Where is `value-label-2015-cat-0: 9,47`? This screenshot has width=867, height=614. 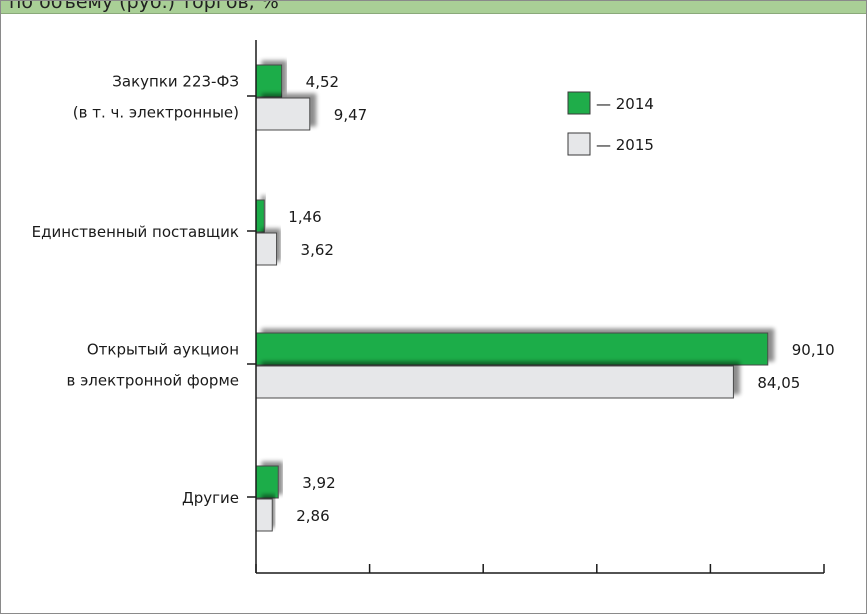
value-label-2015-cat-0: 9,47 is located at coordinates (350, 115).